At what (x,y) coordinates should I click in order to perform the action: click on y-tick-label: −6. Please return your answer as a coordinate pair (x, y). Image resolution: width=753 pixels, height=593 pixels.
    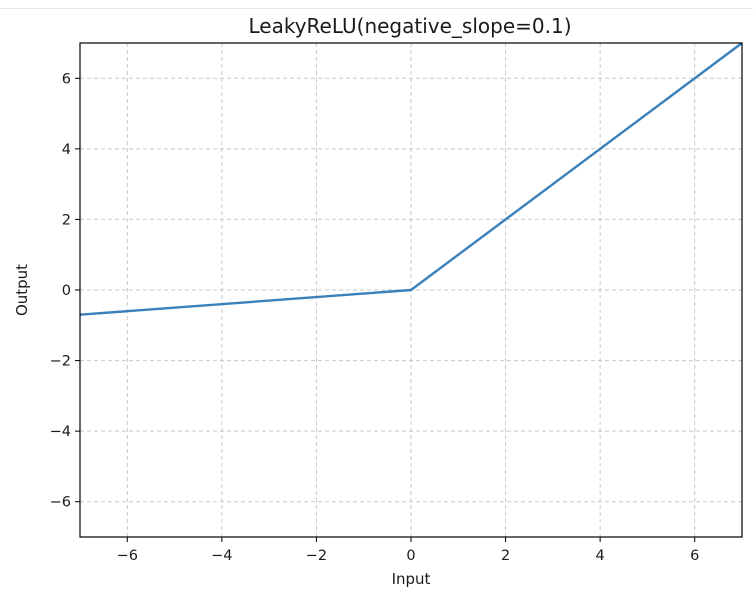
    Looking at the image, I should click on (60, 503).